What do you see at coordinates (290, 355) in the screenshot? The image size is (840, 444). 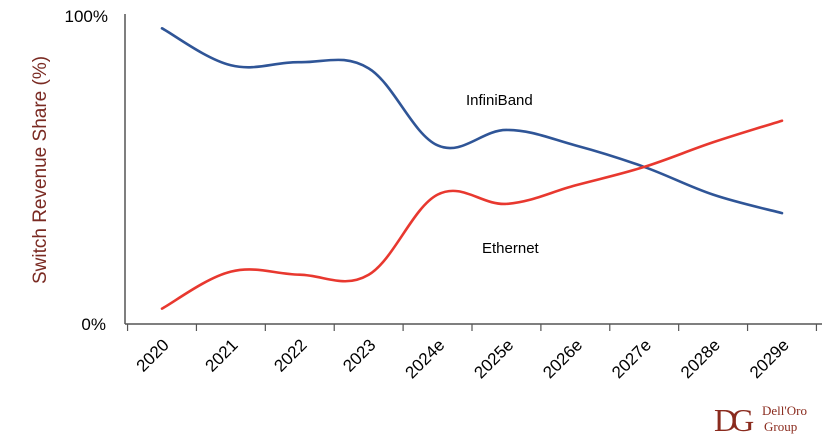 I see `x-tick-label: 2022` at bounding box center [290, 355].